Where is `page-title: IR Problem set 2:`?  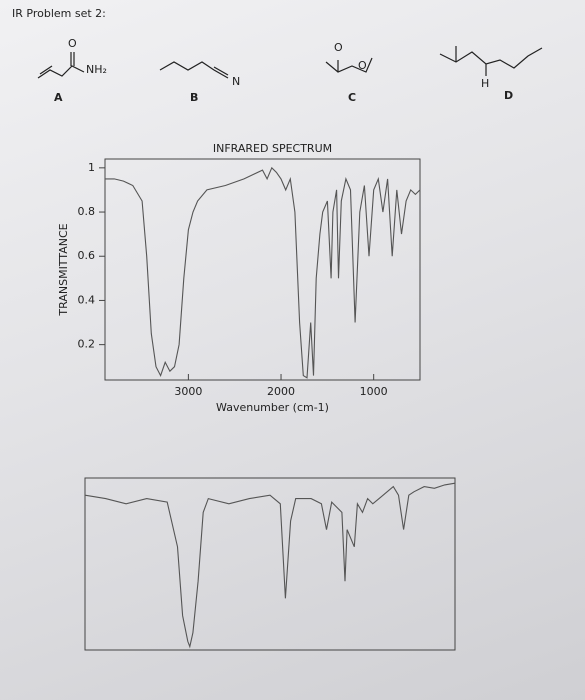
page-title: IR Problem set 2: is located at coordinates (59, 13).